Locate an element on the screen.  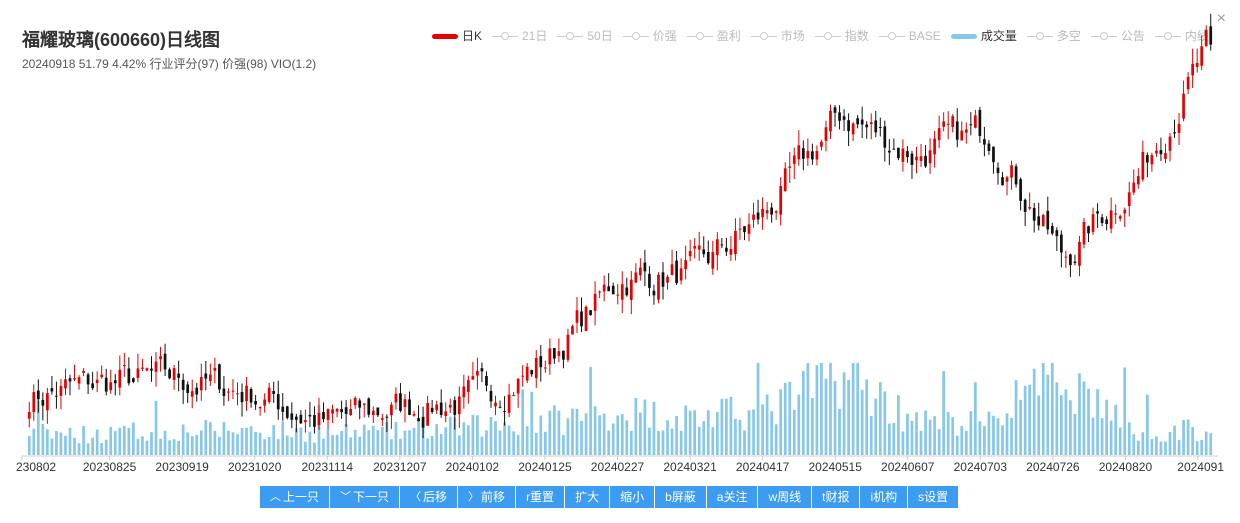
legend-item-4: 盈利 is located at coordinates (713, 35).